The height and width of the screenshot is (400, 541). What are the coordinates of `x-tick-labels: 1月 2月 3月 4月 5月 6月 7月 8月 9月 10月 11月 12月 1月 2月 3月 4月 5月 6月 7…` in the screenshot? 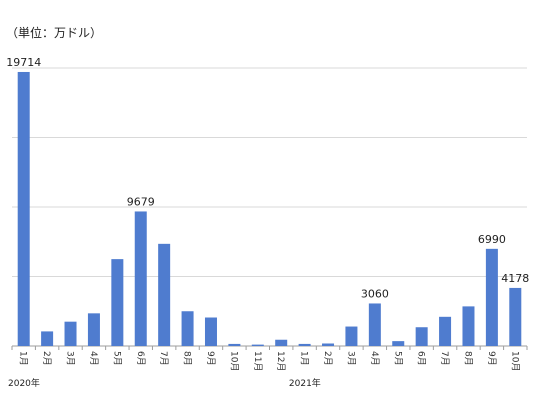 It's located at (269, 361).